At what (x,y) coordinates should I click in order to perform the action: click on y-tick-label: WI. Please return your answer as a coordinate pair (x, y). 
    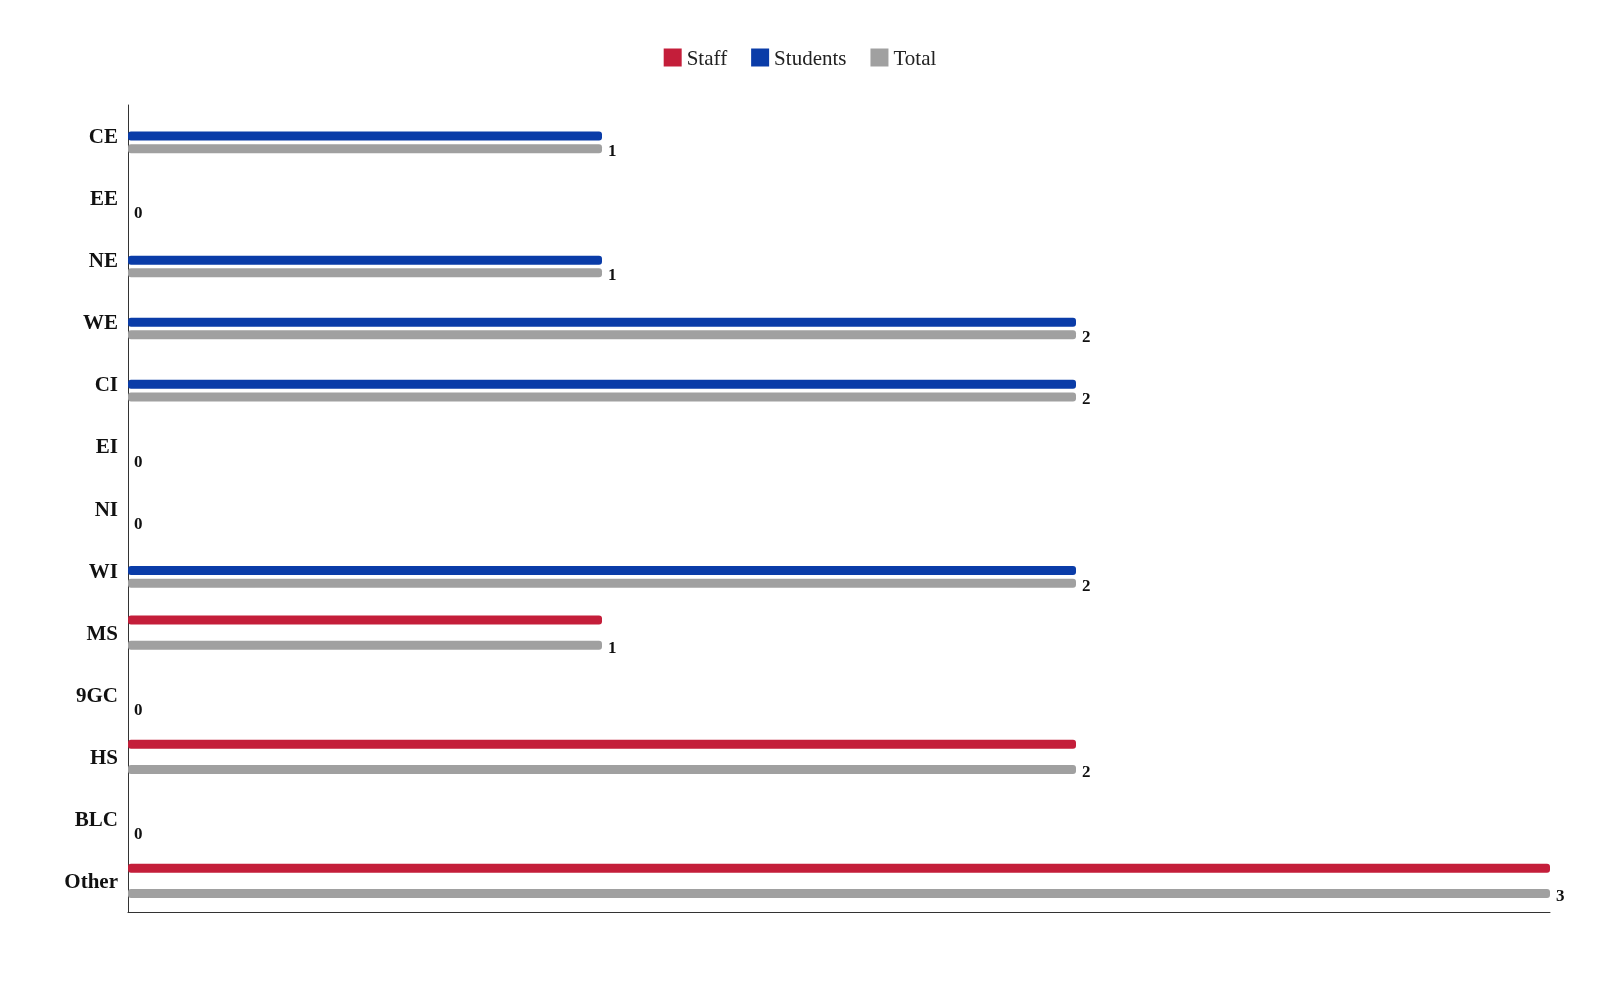
    Looking at the image, I should click on (103, 570).